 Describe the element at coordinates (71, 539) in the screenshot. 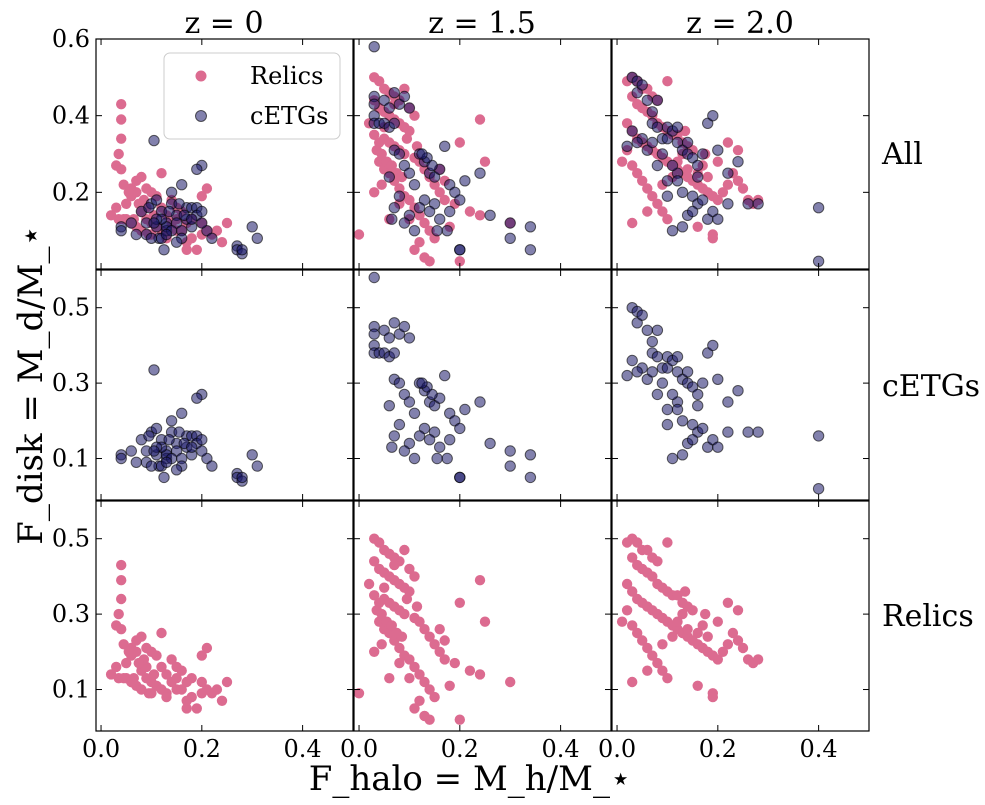

I see `y-tick-label: 0.5` at that location.